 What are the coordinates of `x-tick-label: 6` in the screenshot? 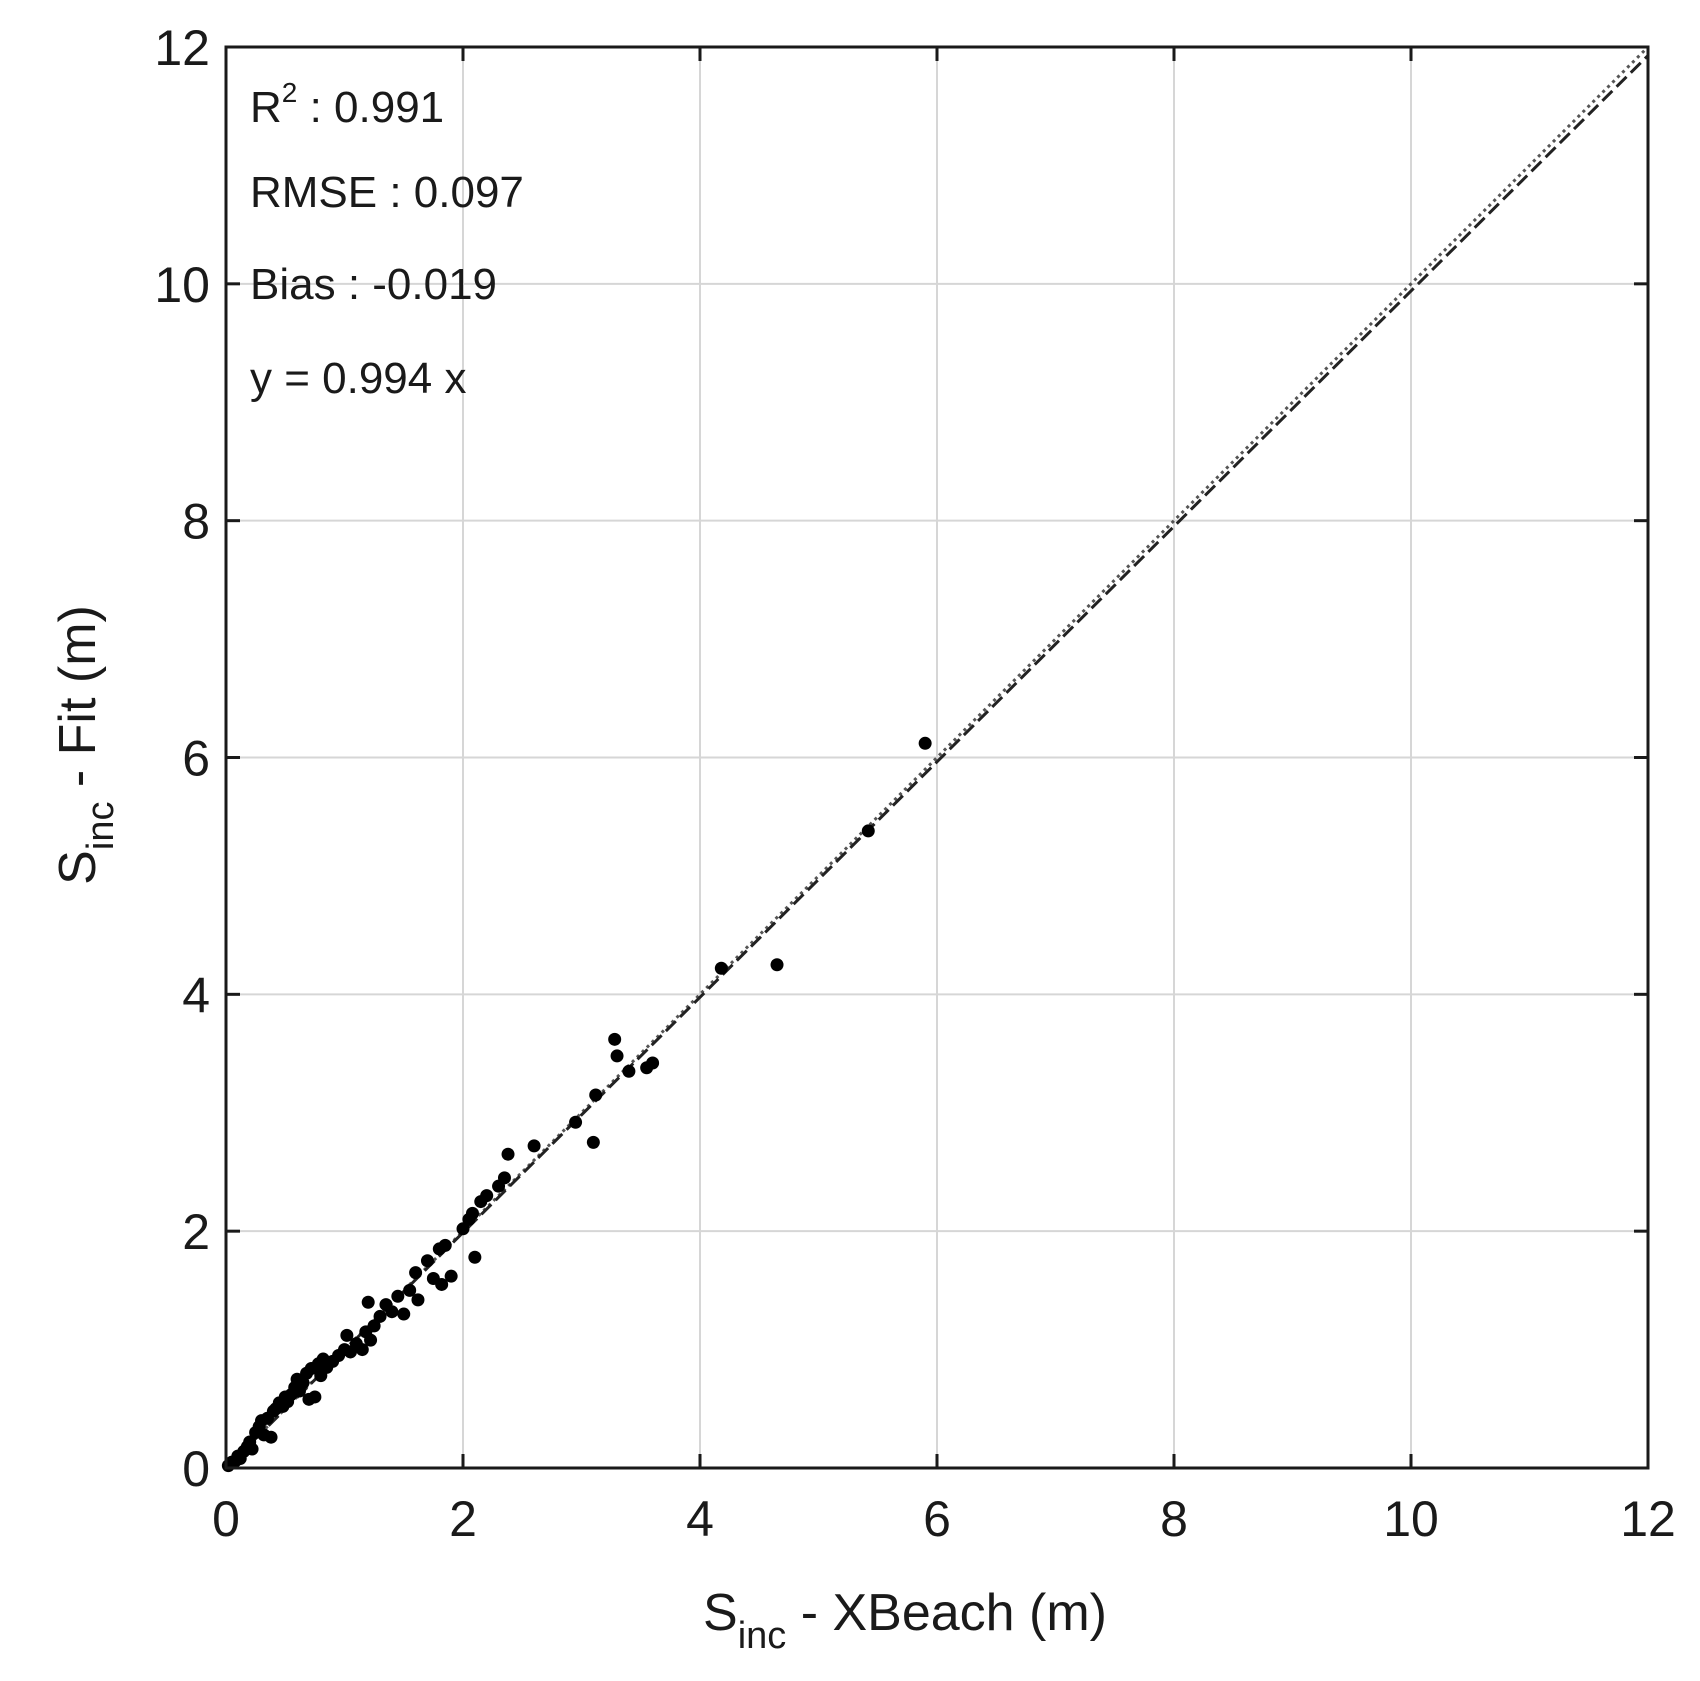 It's located at (937, 1519).